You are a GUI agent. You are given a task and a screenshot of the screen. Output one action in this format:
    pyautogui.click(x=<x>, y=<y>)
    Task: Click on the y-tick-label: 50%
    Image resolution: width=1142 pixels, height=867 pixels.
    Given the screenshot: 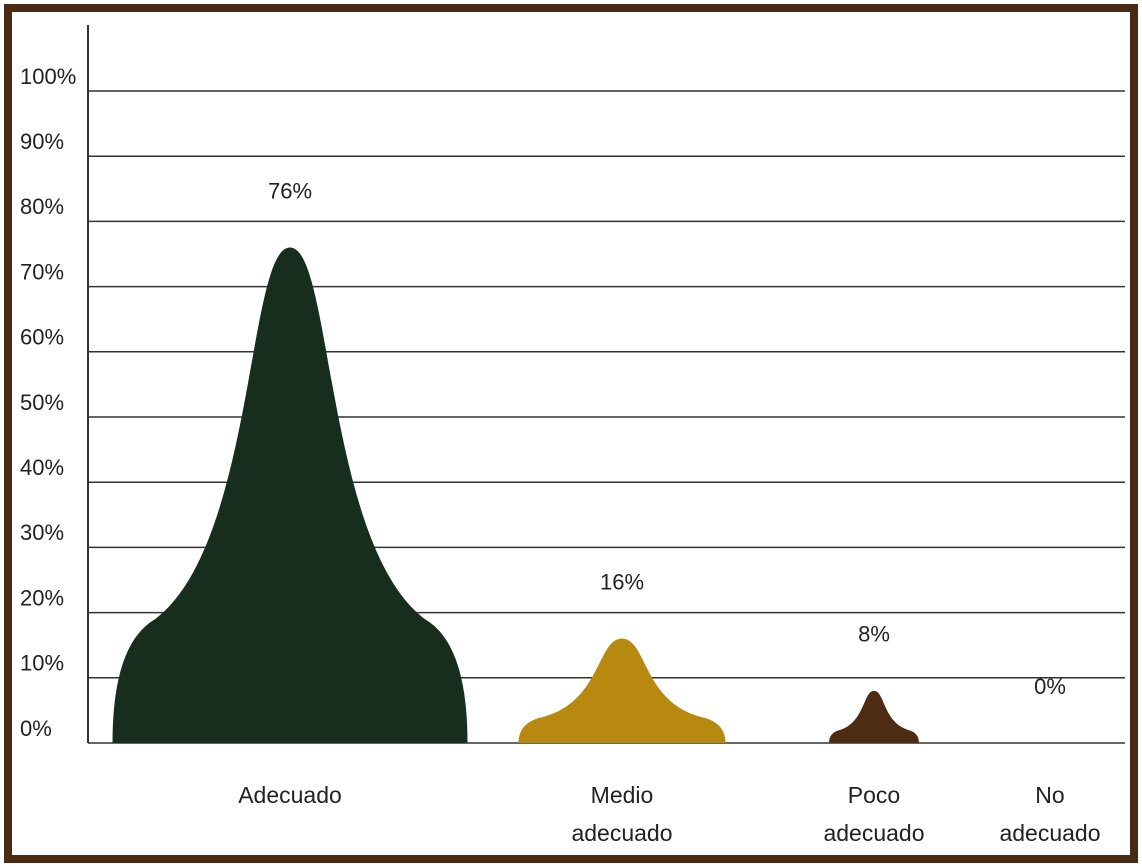 What is the action you would take?
    pyautogui.click(x=42, y=402)
    